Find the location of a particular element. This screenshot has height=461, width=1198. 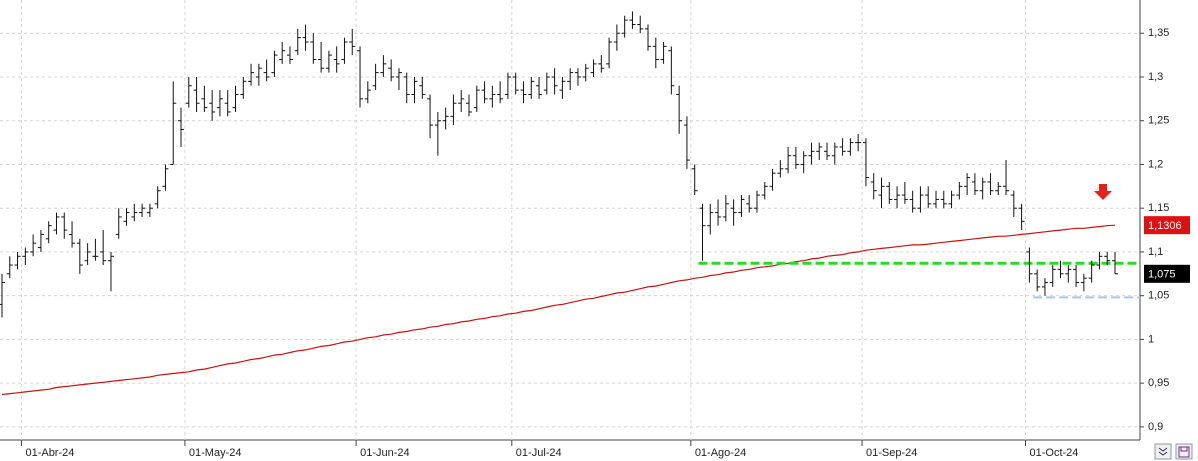

x-tick-label: 01-Abr-24 is located at coordinates (49, 453).